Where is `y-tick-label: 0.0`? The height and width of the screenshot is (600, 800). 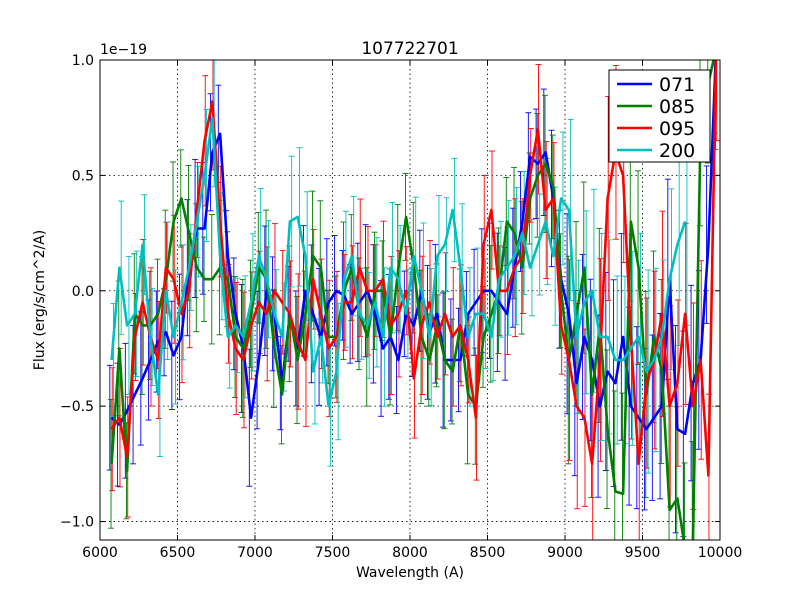 y-tick-label: 0.0 is located at coordinates (83, 292).